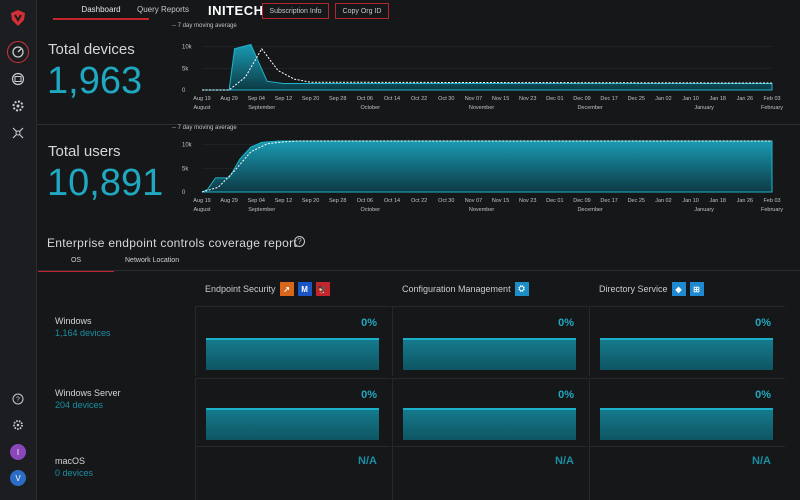  I want to click on column-header: Directory Service ◆ ⊞, so click(651, 289).